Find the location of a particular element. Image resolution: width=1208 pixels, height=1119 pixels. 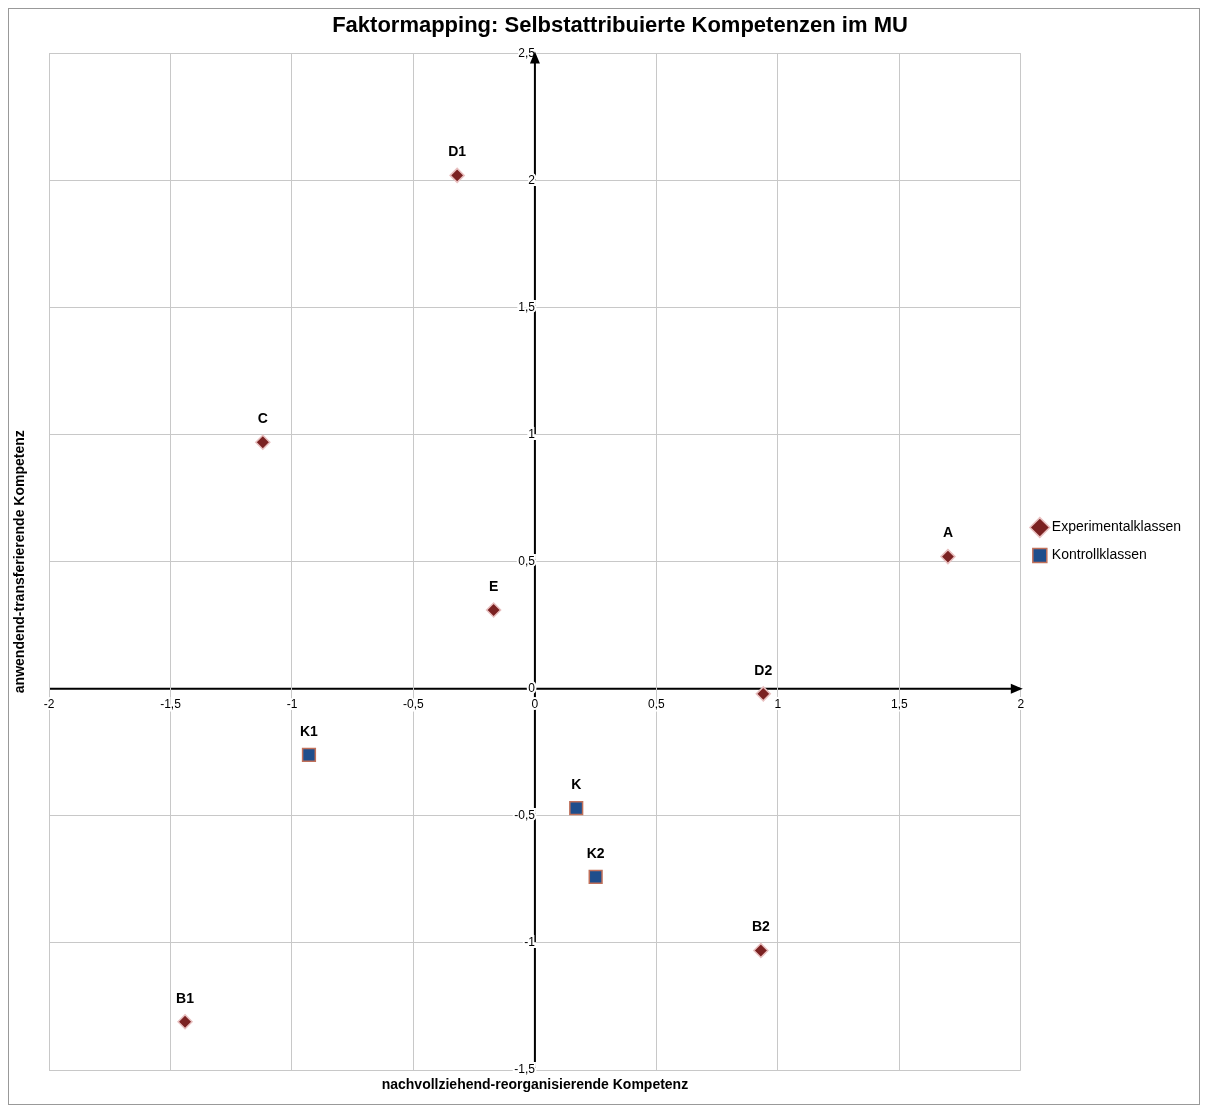

annotation: K1 is located at coordinates (309, 730).